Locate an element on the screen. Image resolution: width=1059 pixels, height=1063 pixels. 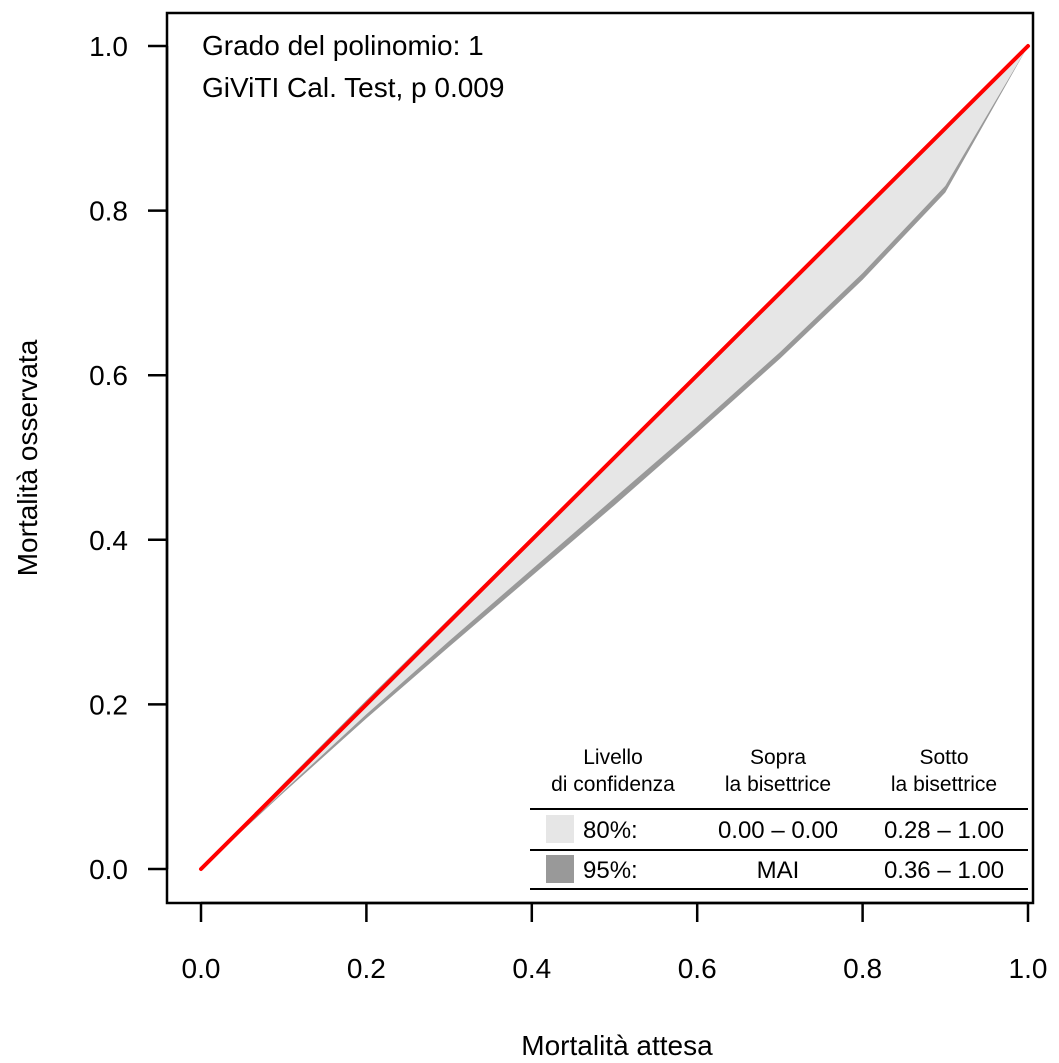
y-tick-label: 0.4 is located at coordinates (108, 540).